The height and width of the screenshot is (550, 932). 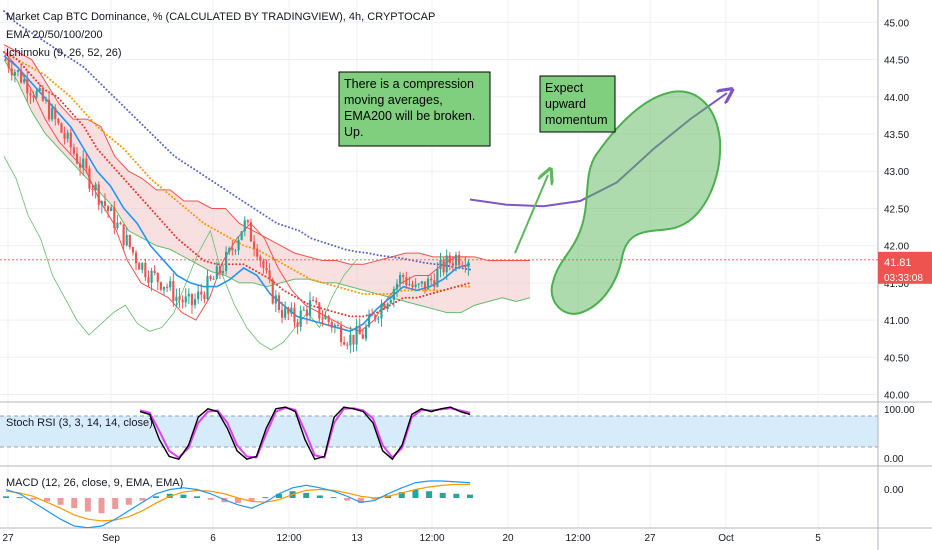 What do you see at coordinates (238, 467) in the screenshot?
I see `lower-panes` at bounding box center [238, 467].